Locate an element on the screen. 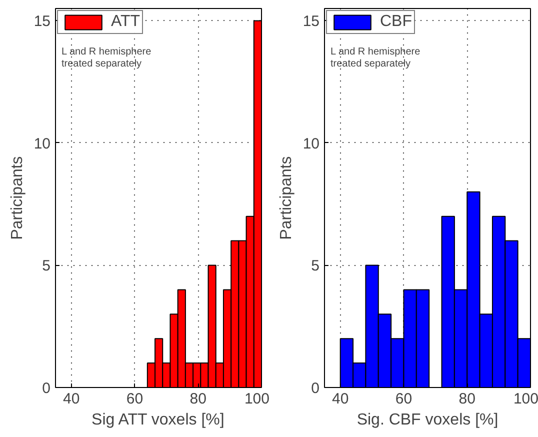 The width and height of the screenshot is (538, 437). legend-label: CBF is located at coordinates (396, 22).